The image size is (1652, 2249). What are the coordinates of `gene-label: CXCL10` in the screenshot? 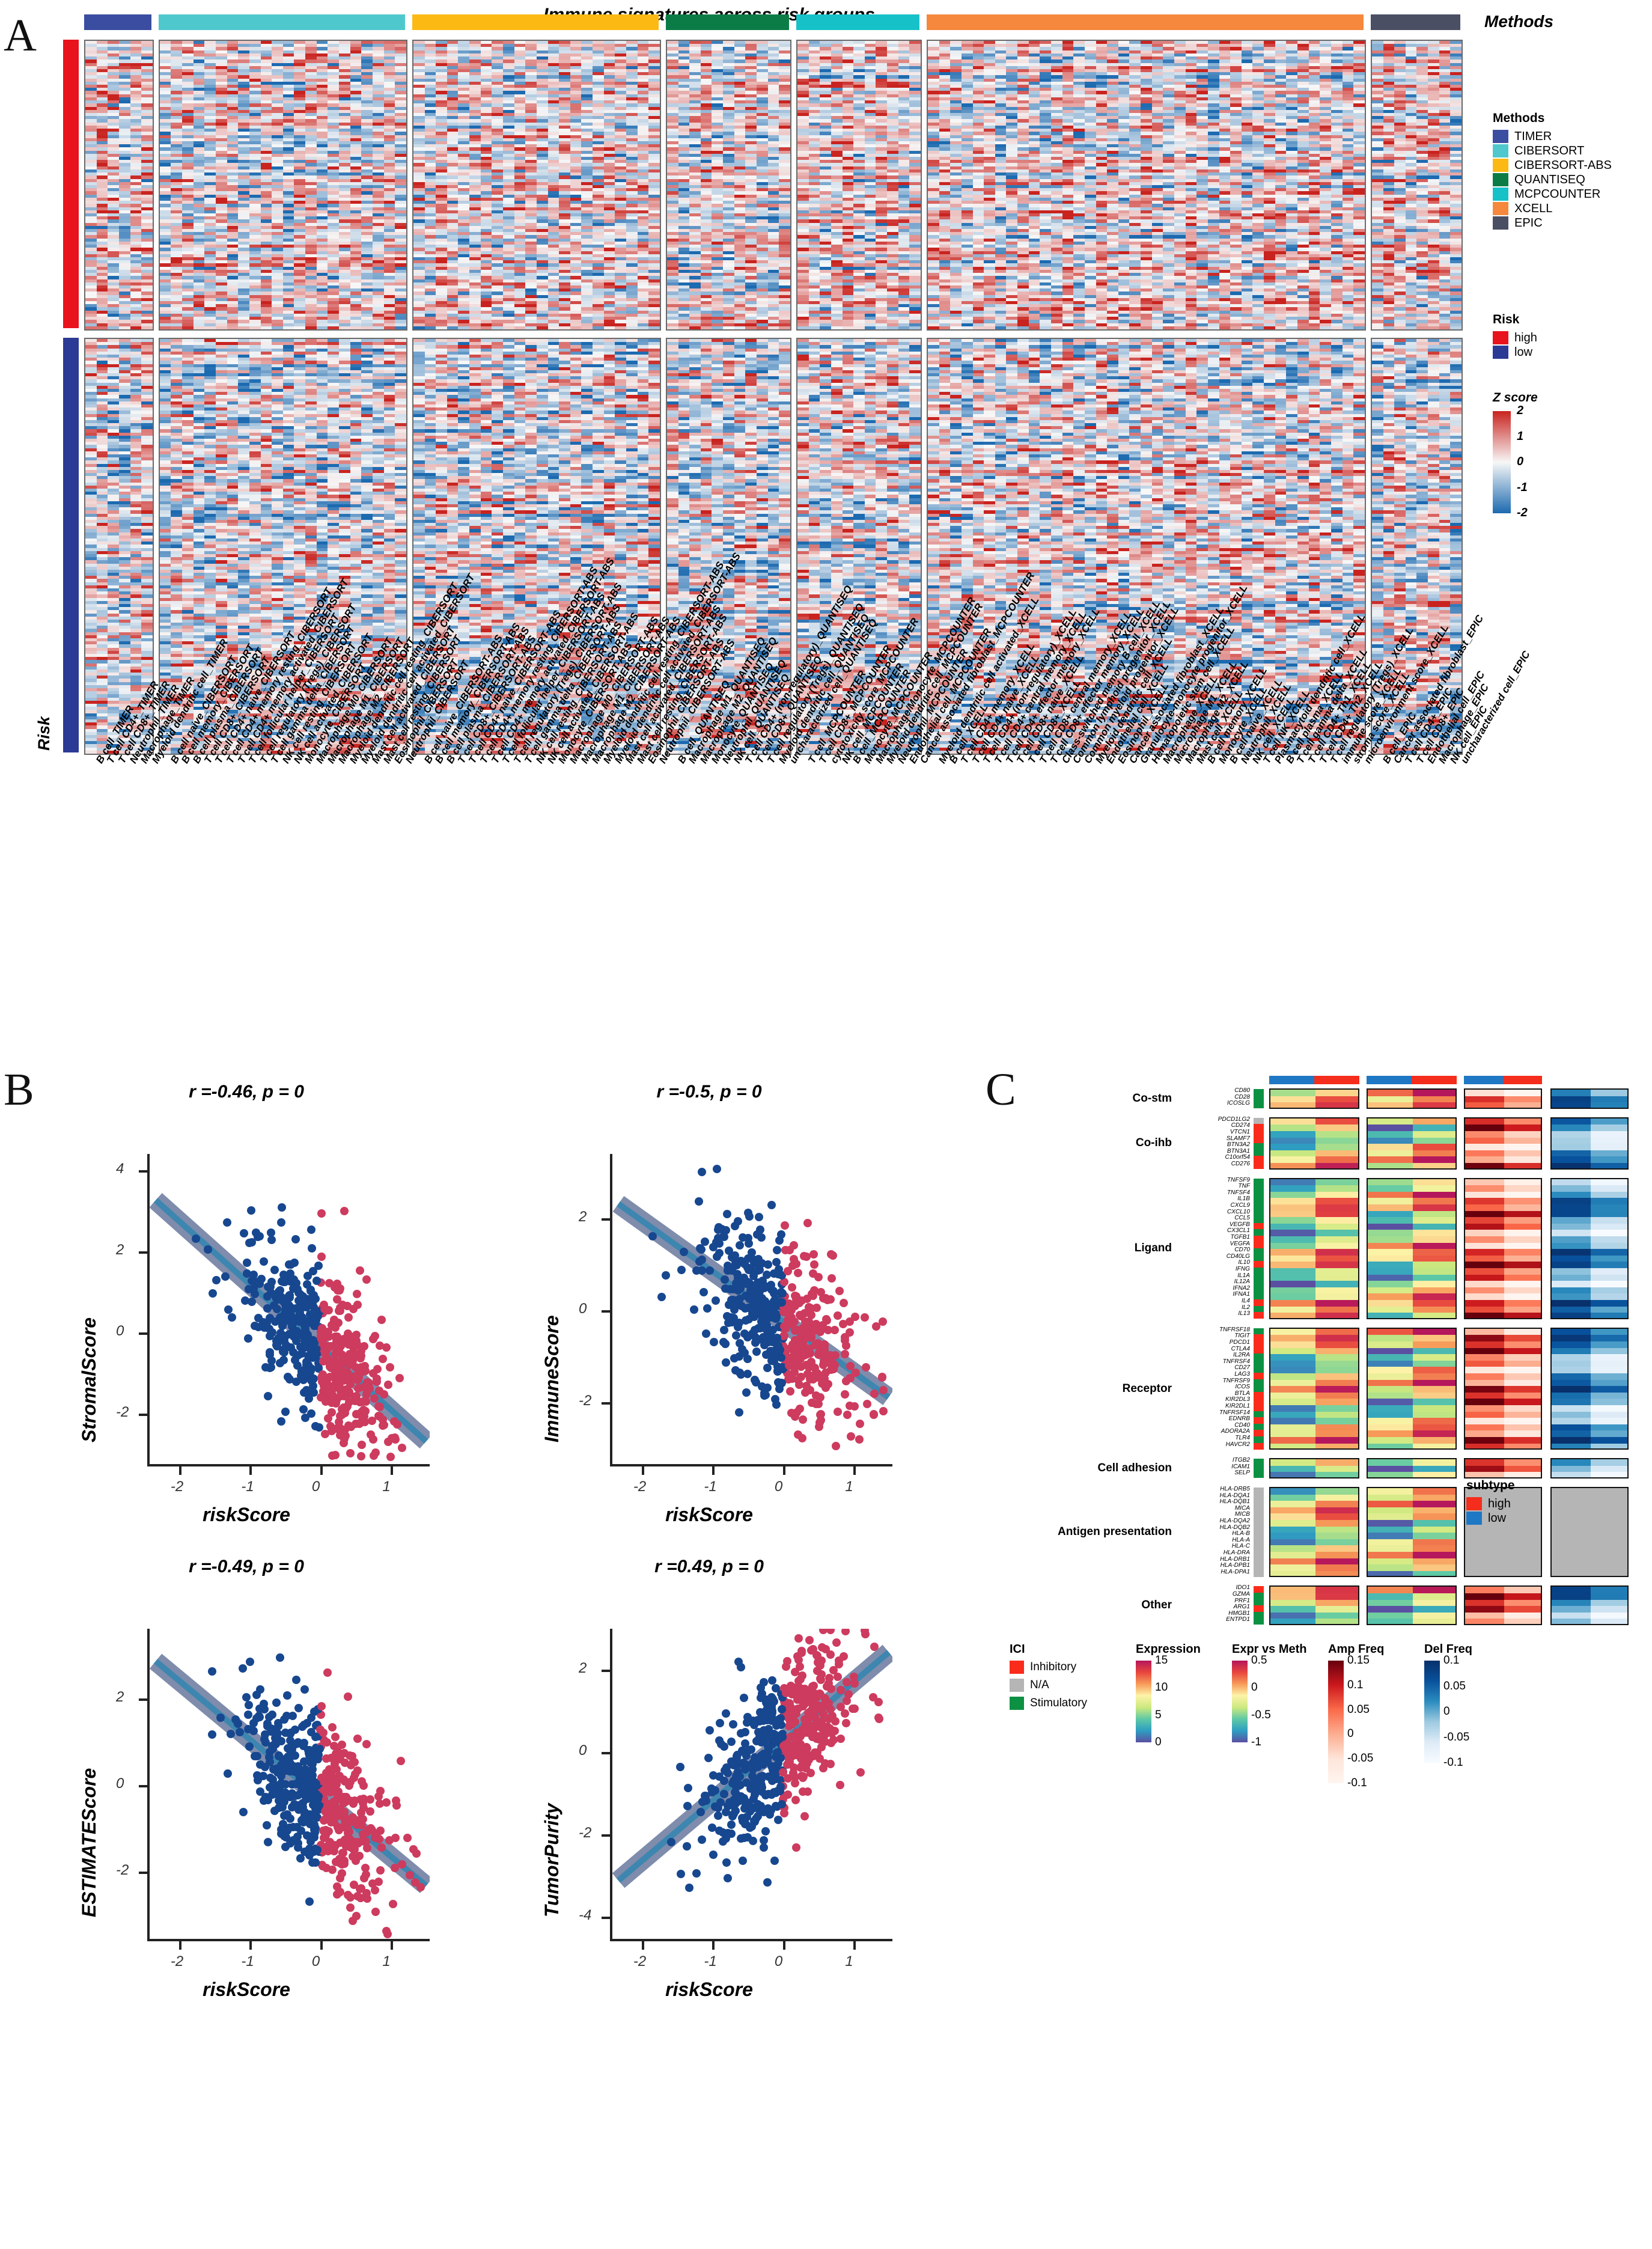 It's located at (1181, 1212).